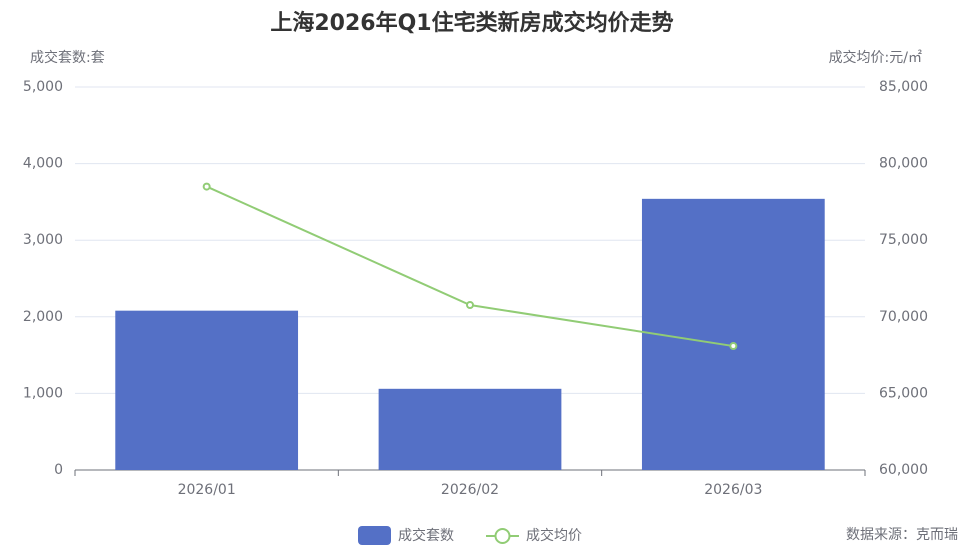  I want to click on x-tick-label: 2026/02, so click(470, 490).